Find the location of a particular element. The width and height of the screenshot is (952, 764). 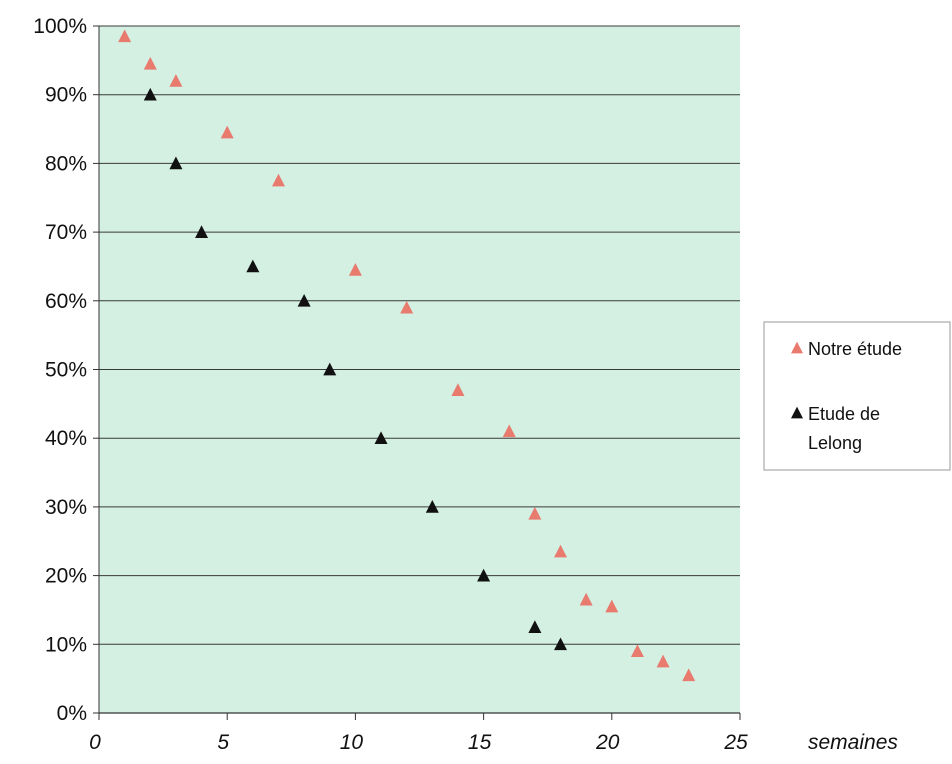

x-tick-label: 10 is located at coordinates (352, 742).